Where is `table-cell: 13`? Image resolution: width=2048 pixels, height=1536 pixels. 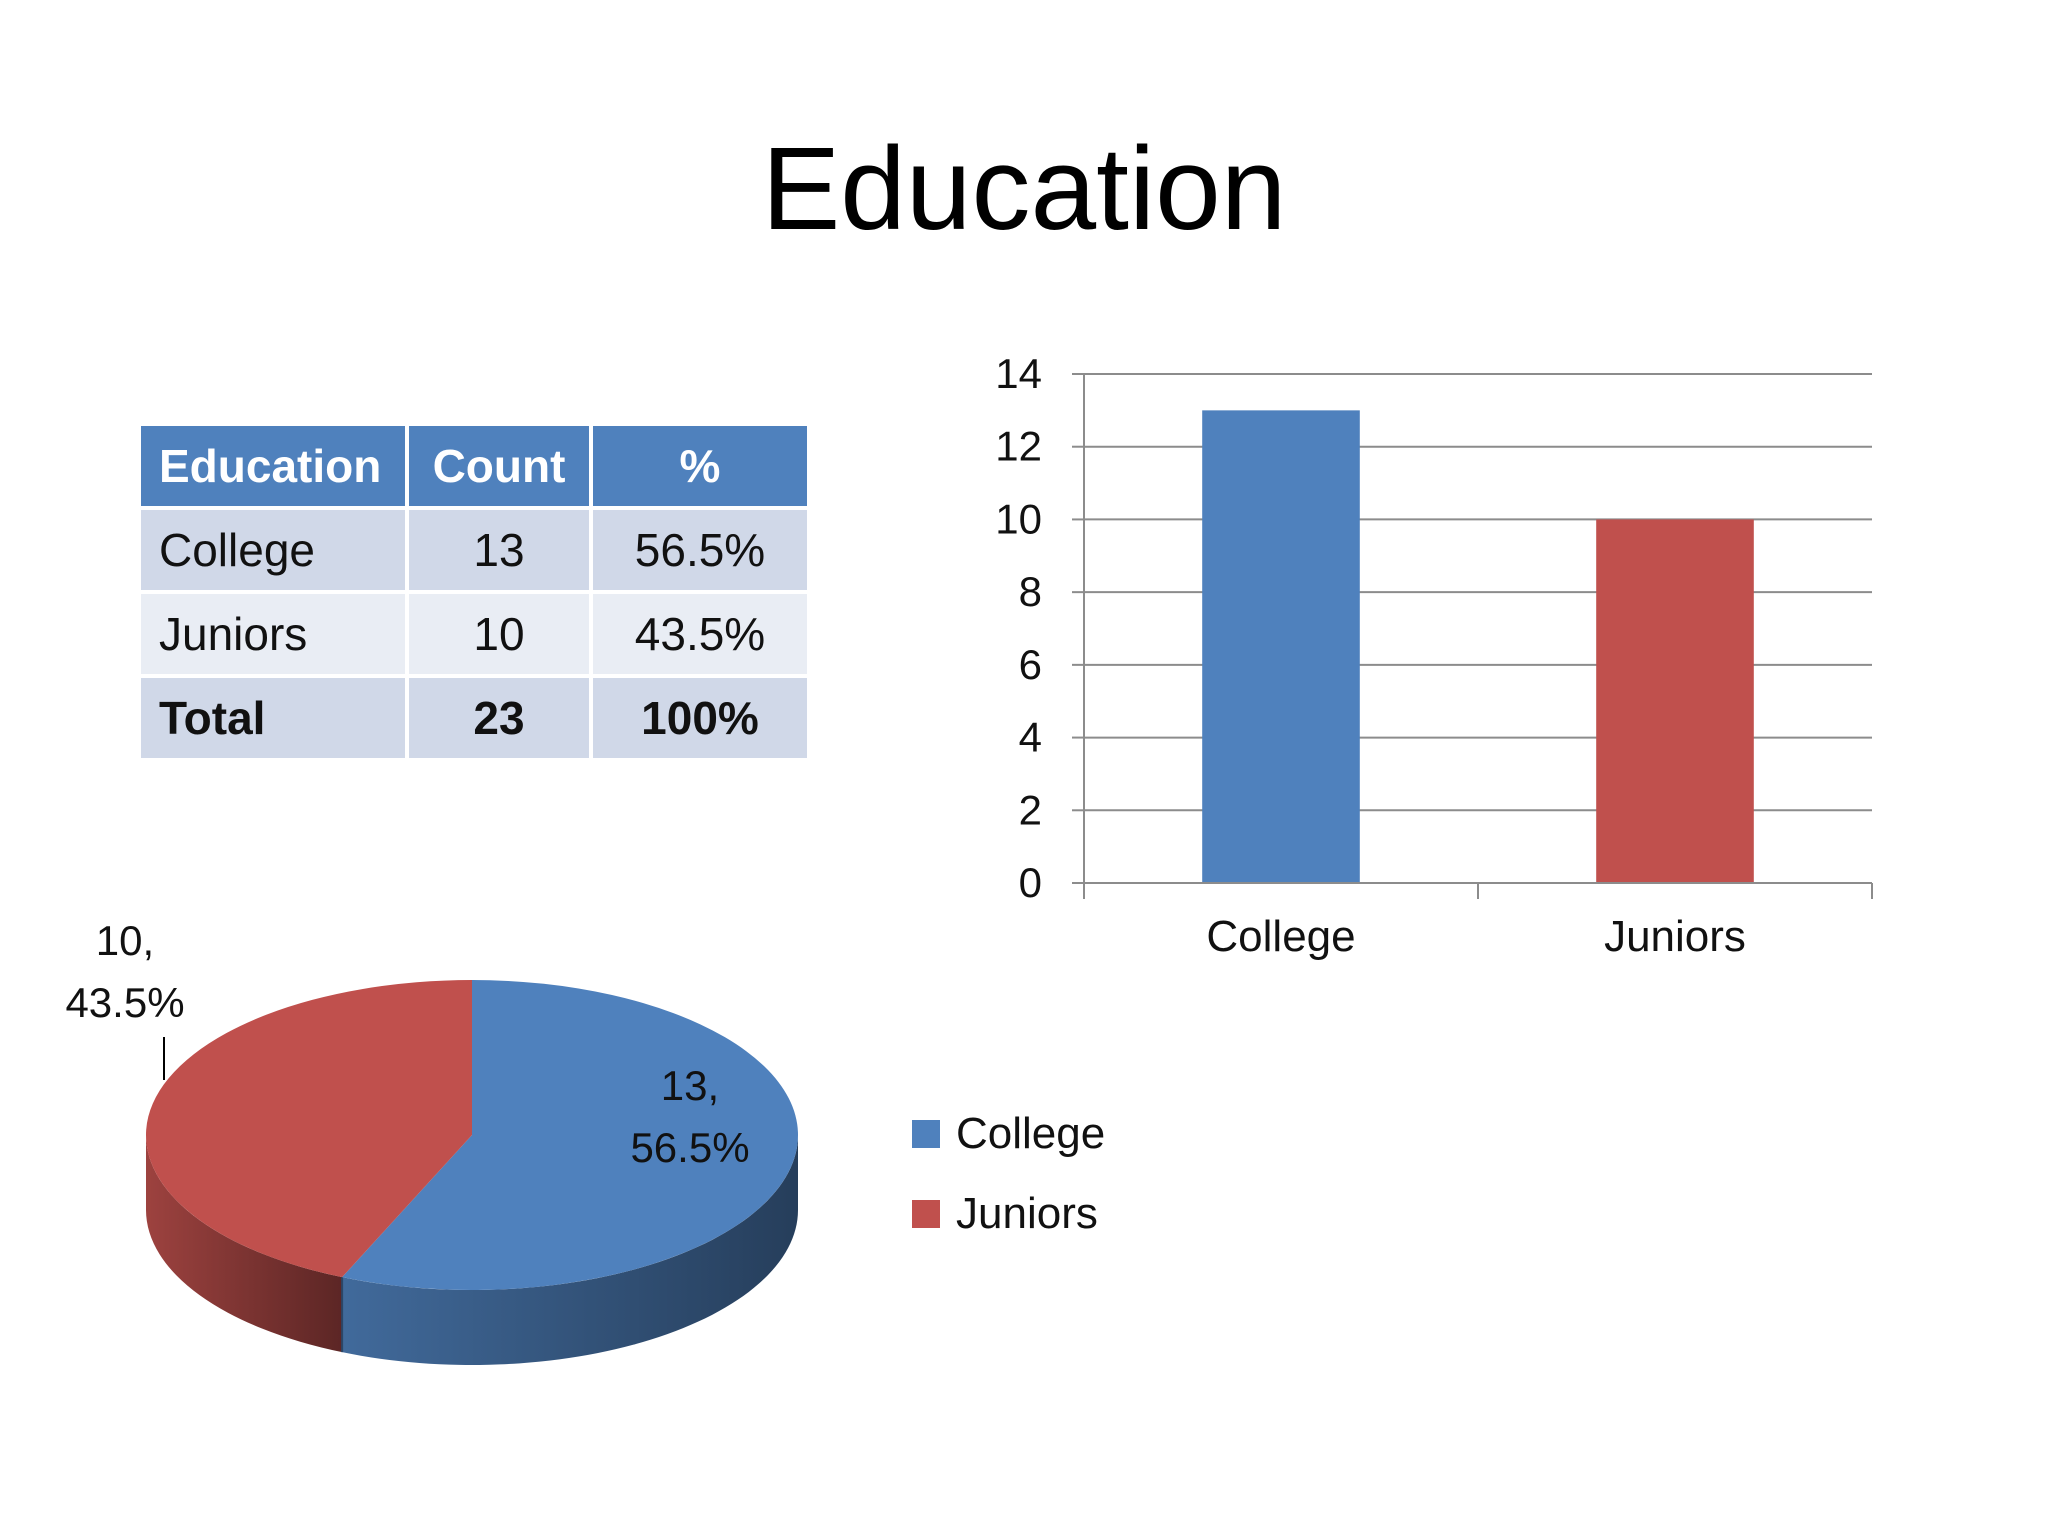
table-cell: 13 is located at coordinates (499, 548).